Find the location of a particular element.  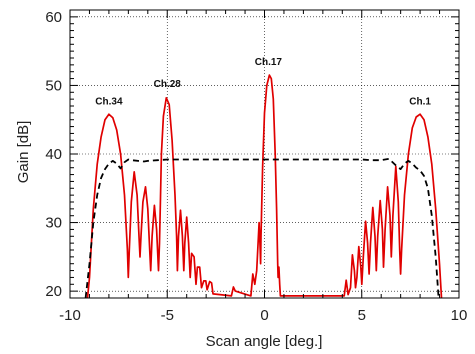

y-tick-label: 20 is located at coordinates (53, 291).